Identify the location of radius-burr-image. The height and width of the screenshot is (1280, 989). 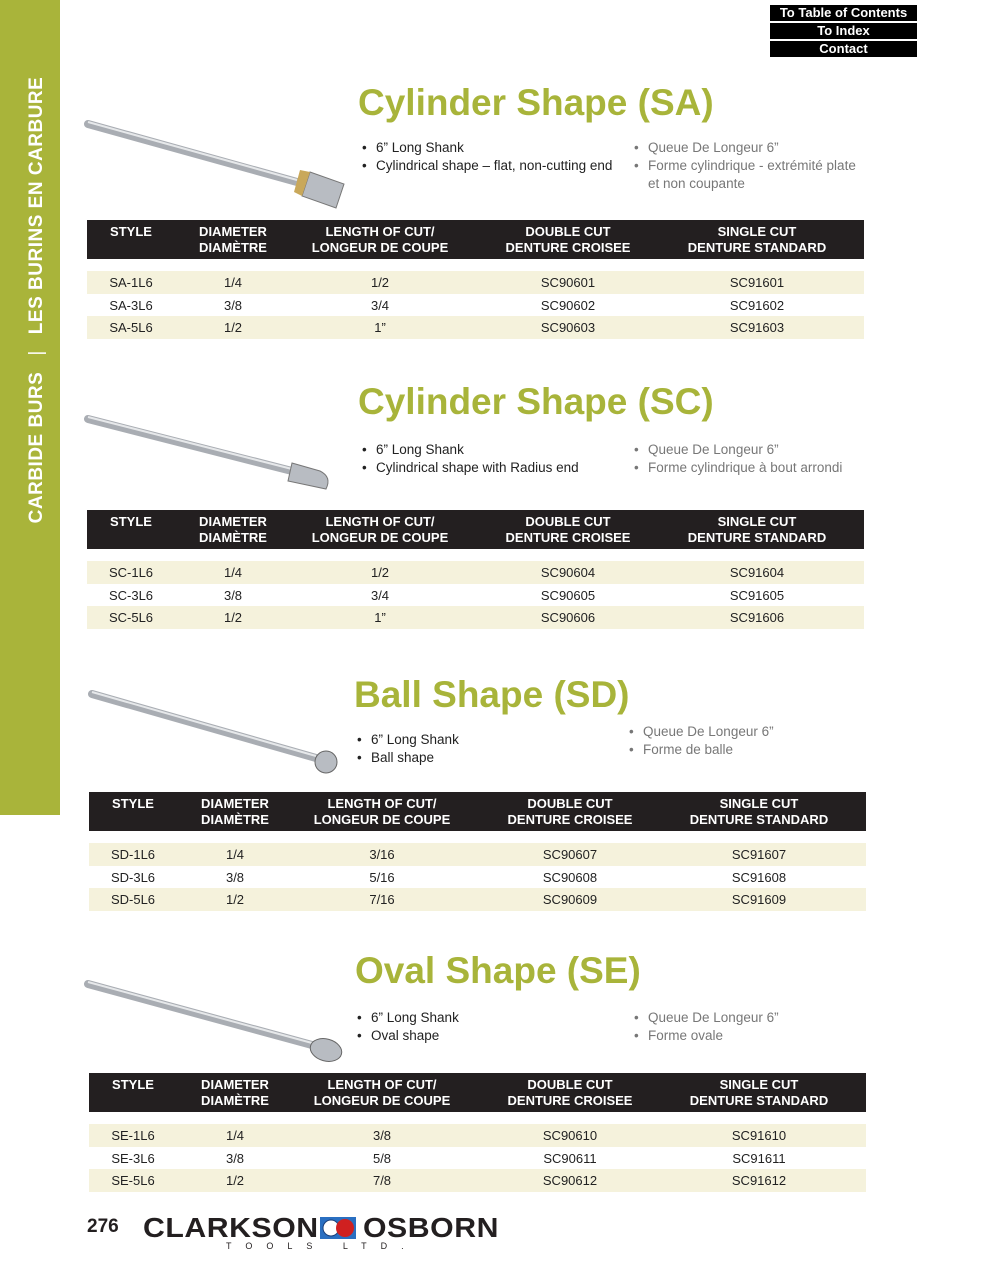
(217, 455).